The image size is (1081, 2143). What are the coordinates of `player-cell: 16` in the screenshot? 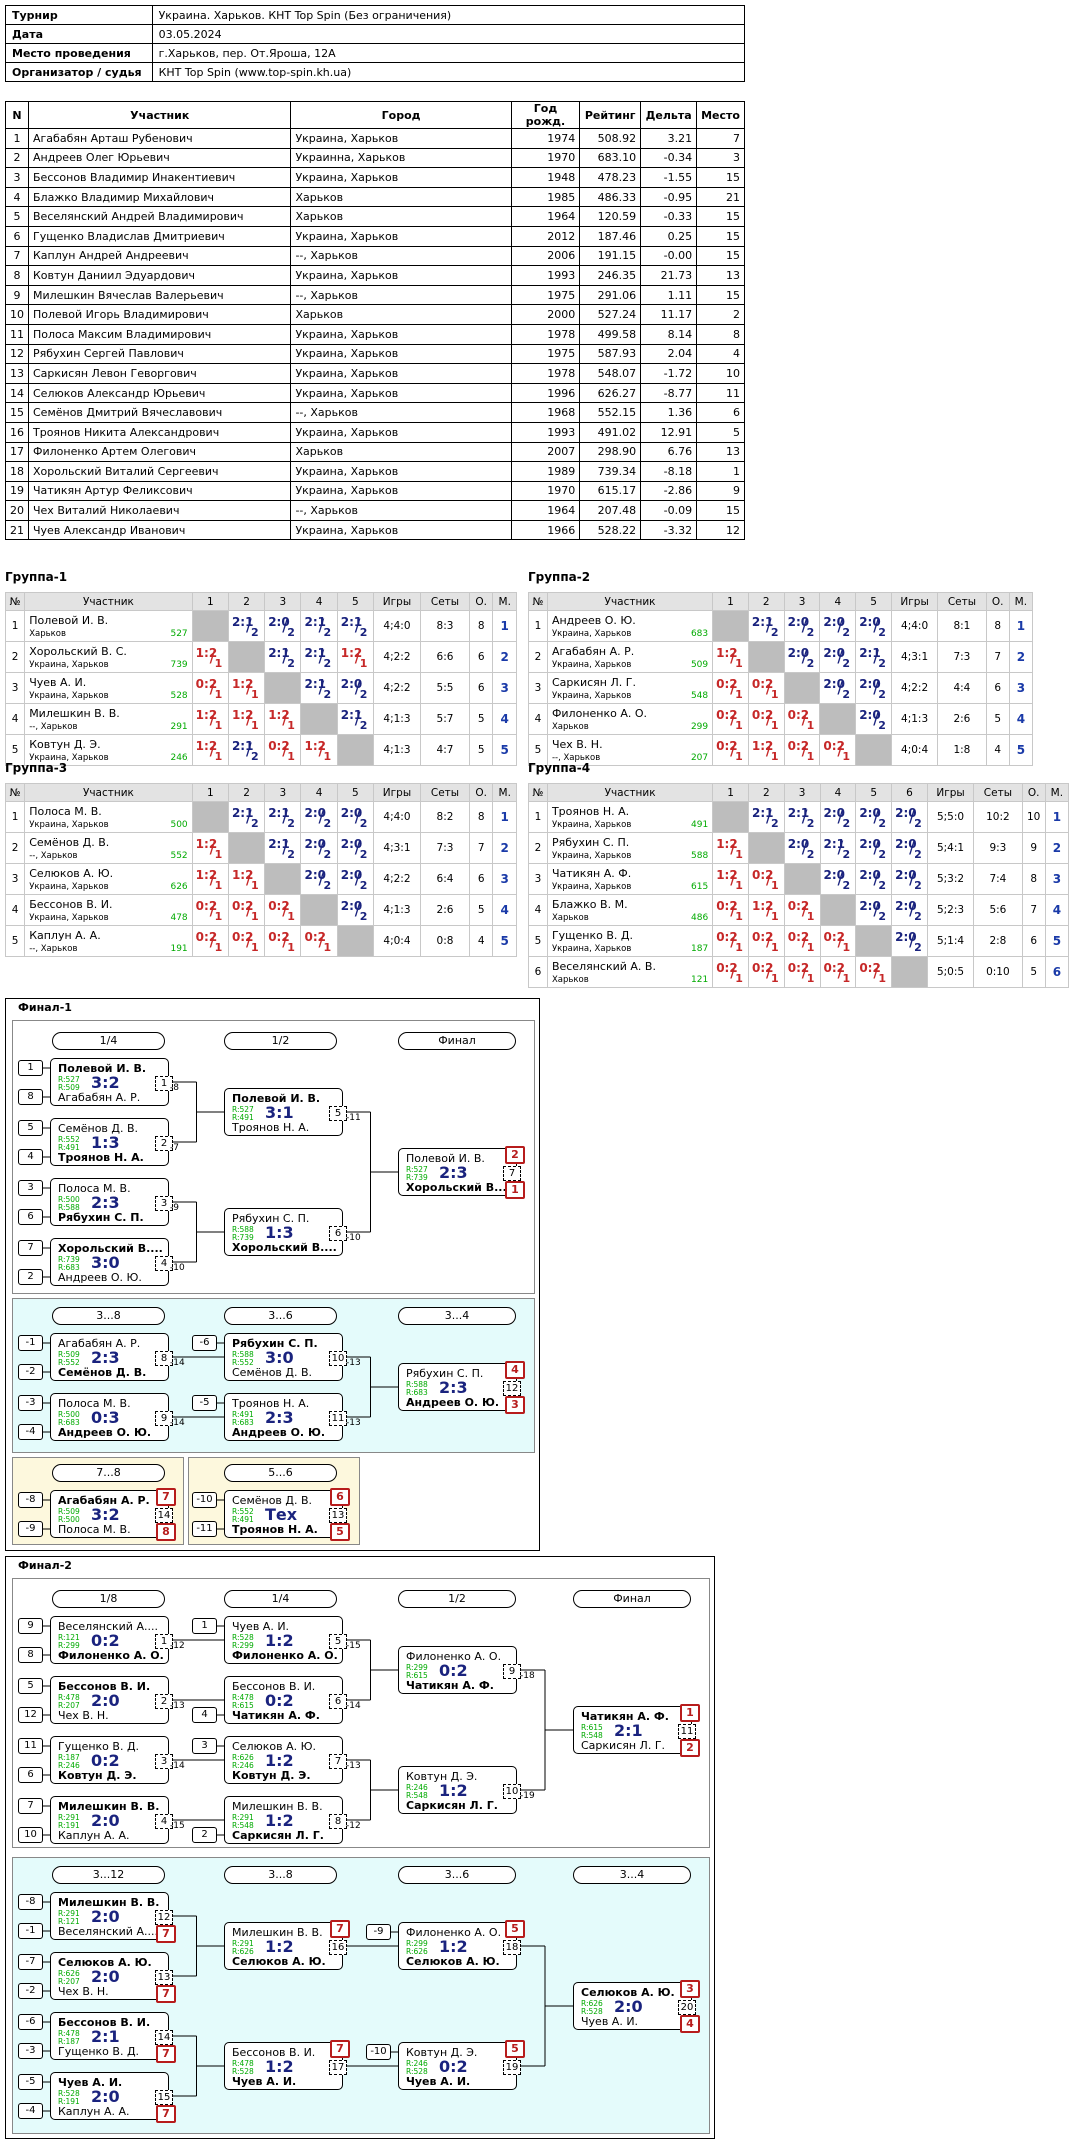 It's located at (17, 432).